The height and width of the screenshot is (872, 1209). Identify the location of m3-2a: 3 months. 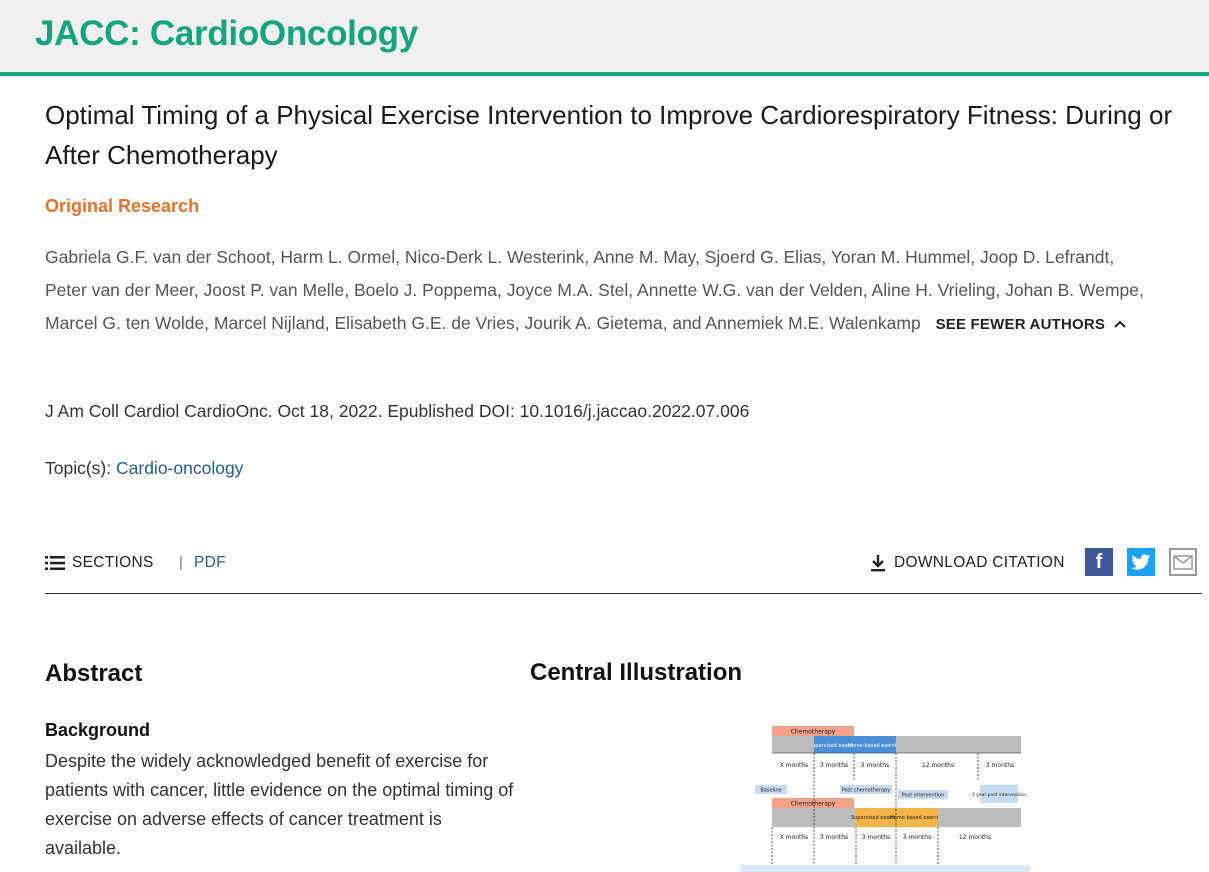
(834, 837).